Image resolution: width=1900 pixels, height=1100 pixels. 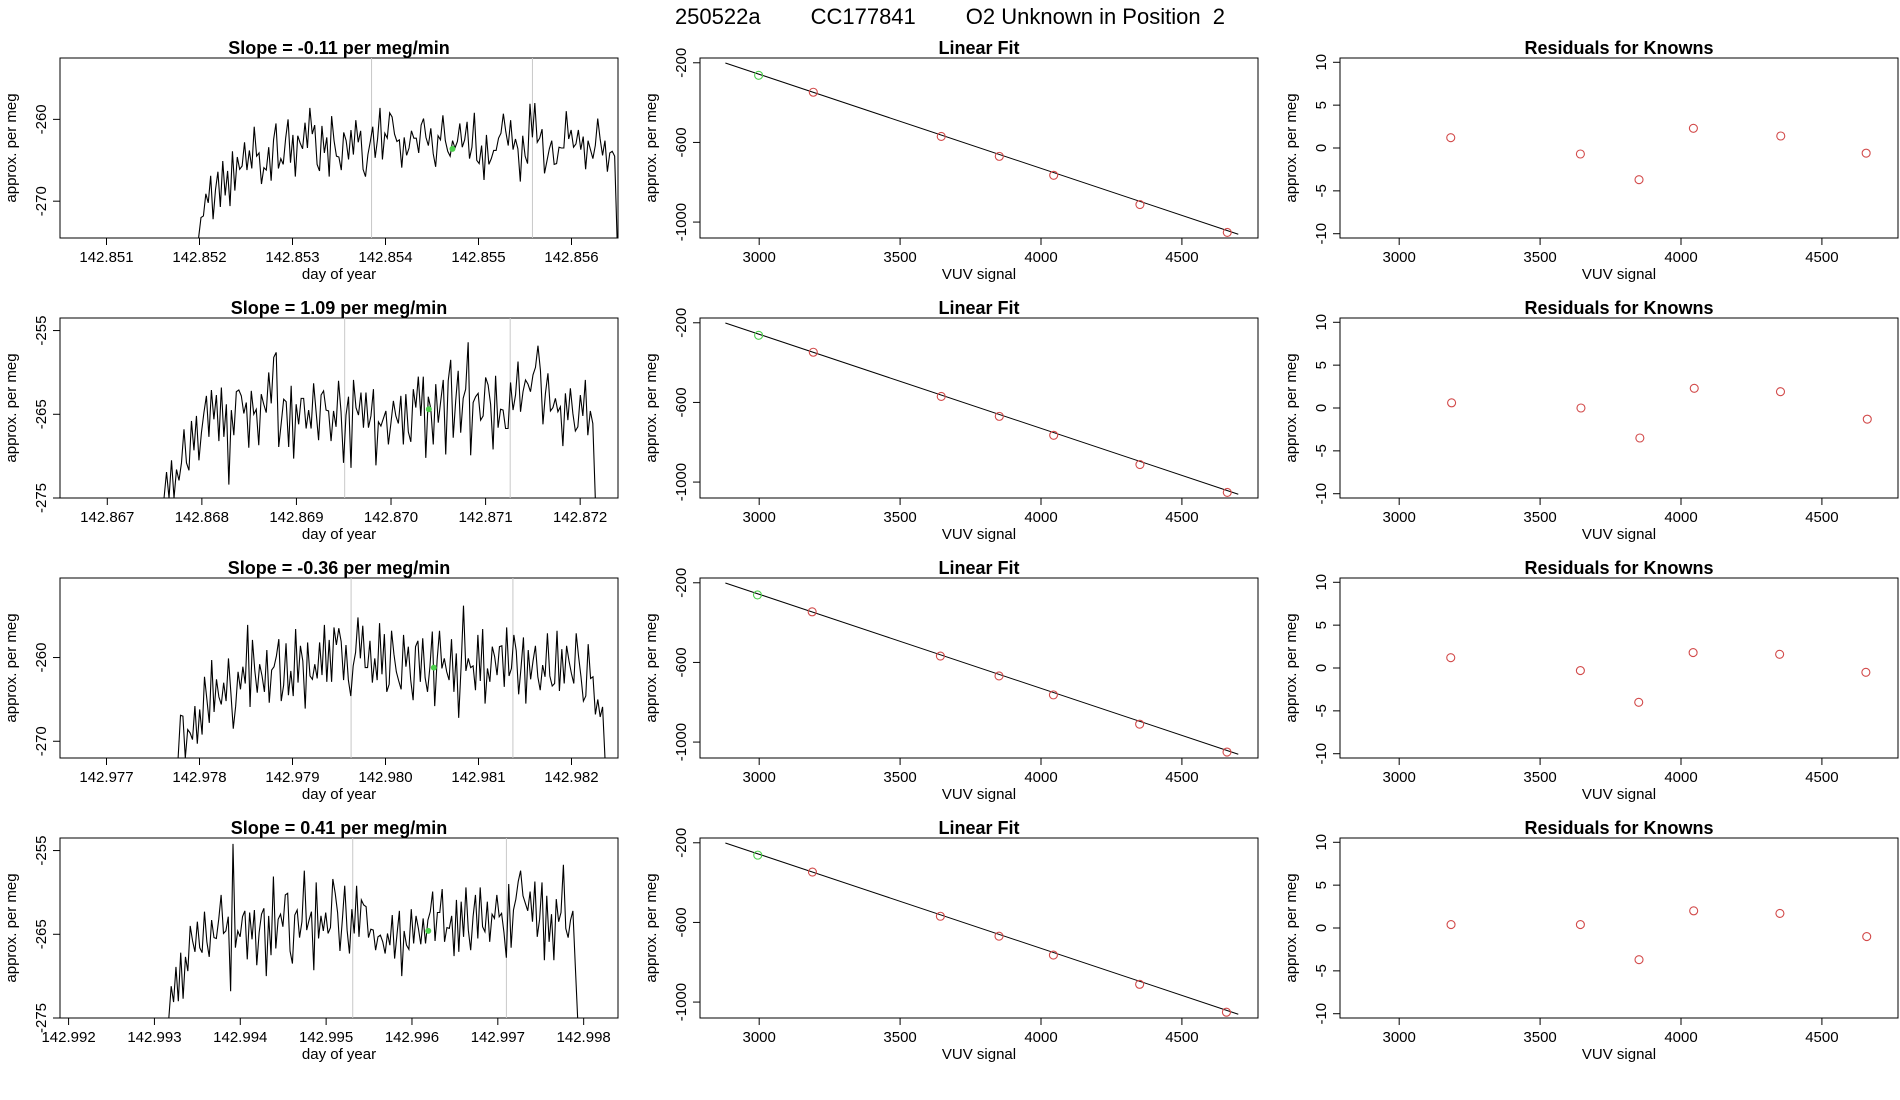 What do you see at coordinates (498, 1037) in the screenshot?
I see `x-tick-label: 142.997` at bounding box center [498, 1037].